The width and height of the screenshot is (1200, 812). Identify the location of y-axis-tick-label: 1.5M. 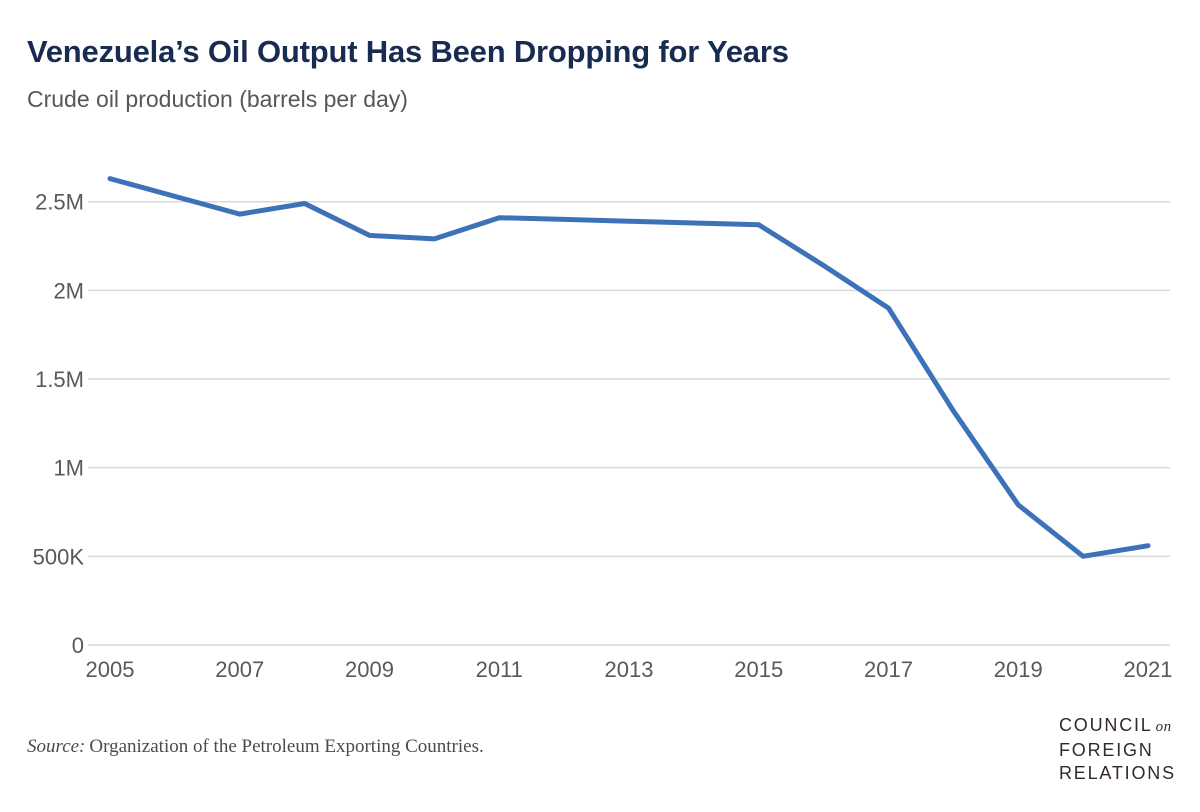
(59, 379).